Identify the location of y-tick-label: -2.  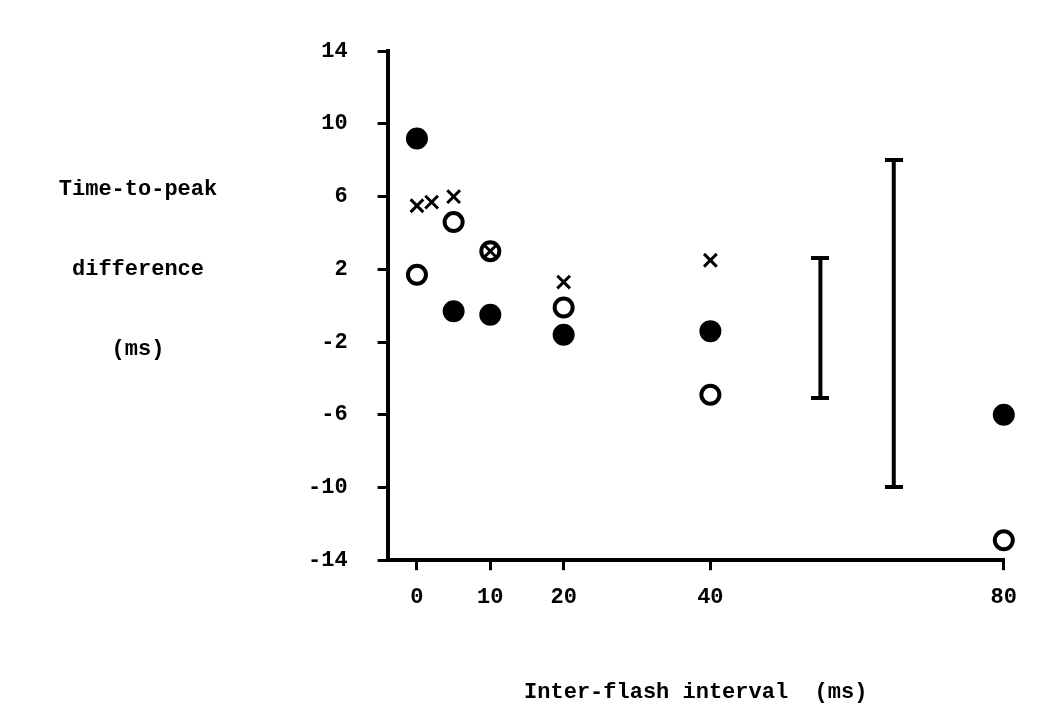
(334, 342).